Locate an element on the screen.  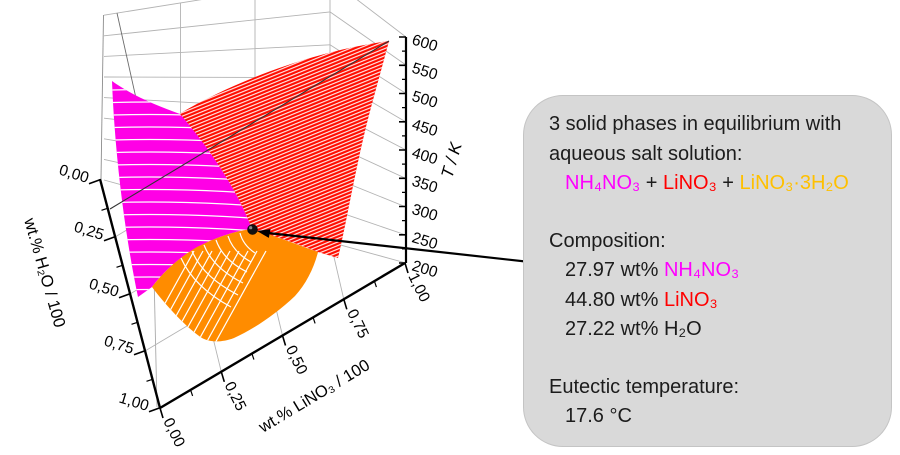
composition-row-nh4no3: 27.97 wt% NH₄NO₃ is located at coordinates (710, 271).